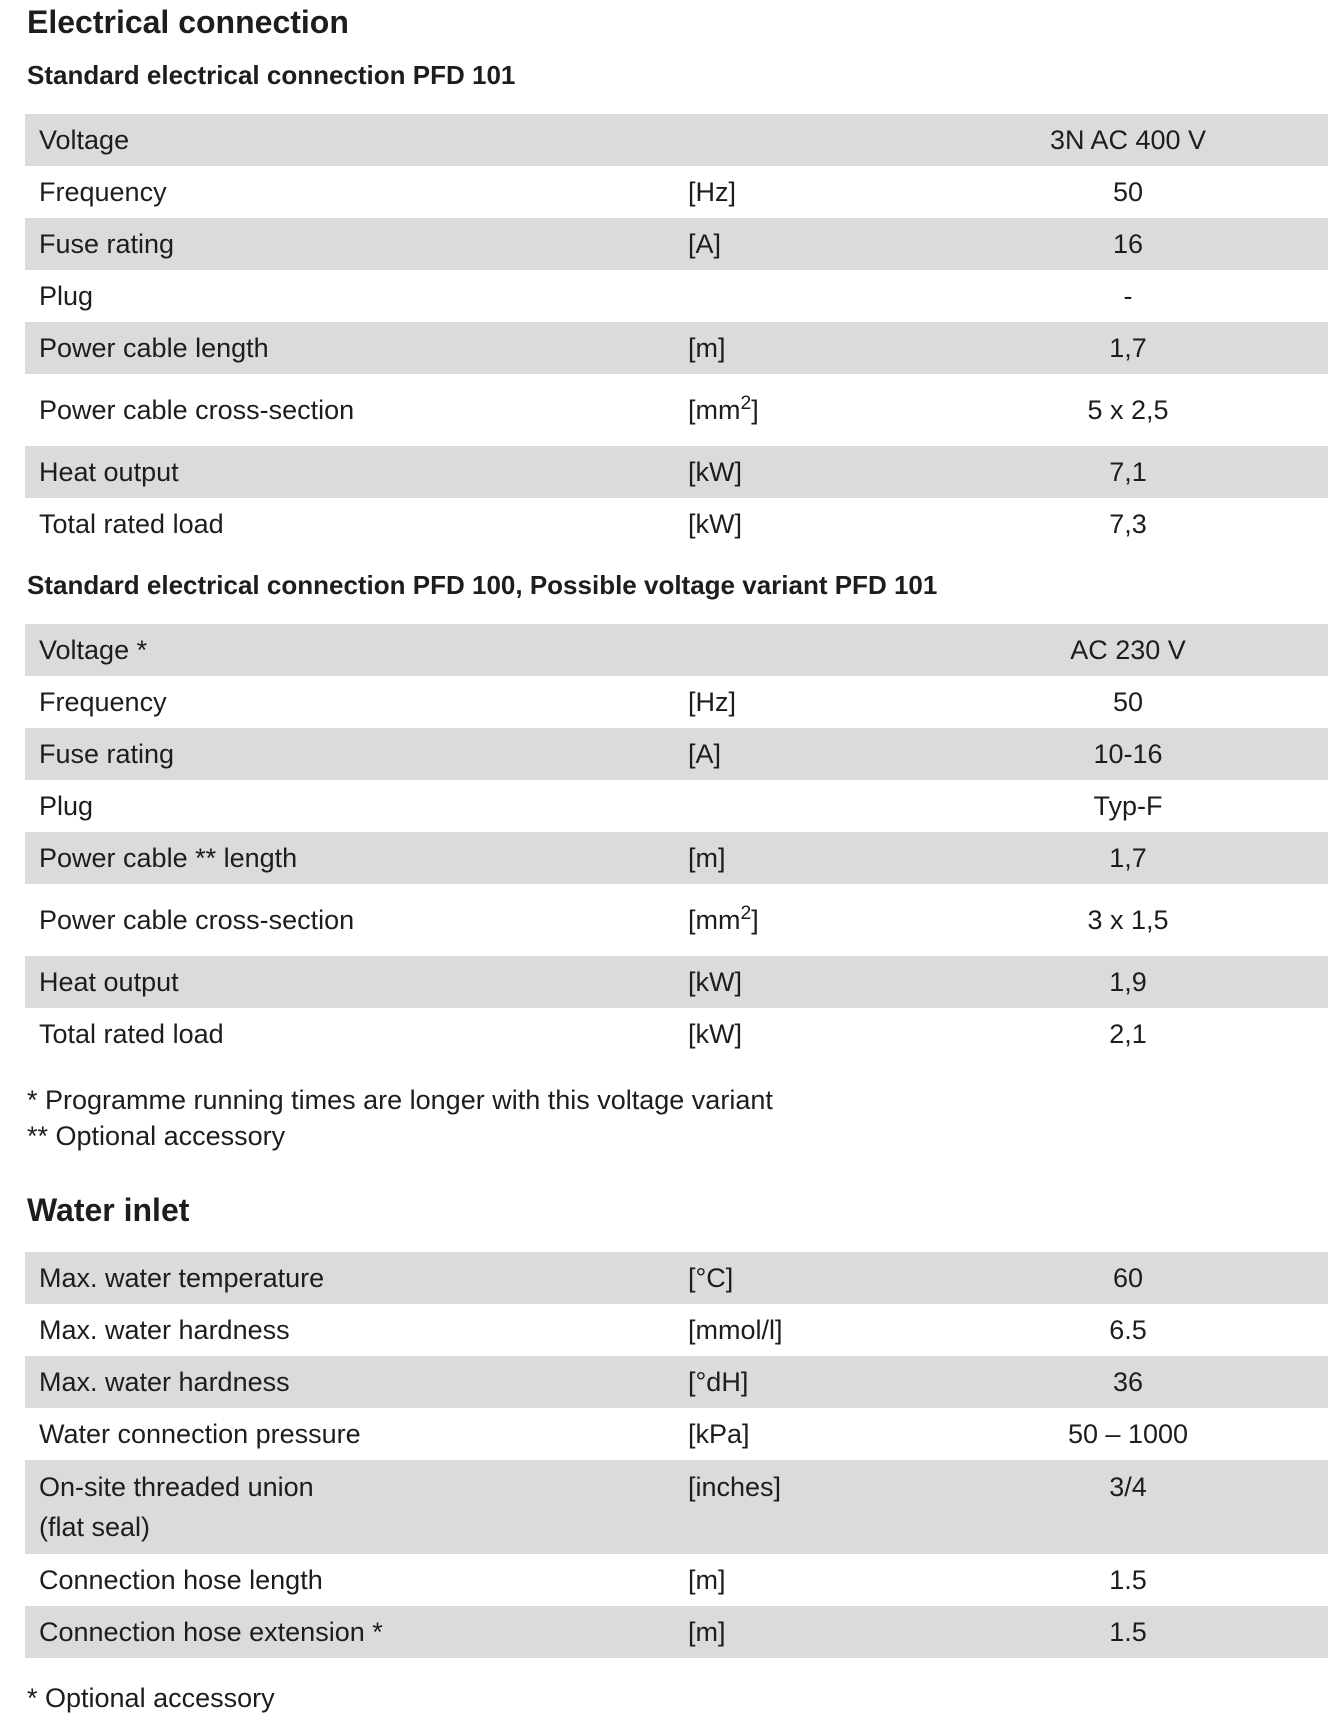  What do you see at coordinates (176, 1487) in the screenshot?
I see `row-label-line1: On-site threaded union` at bounding box center [176, 1487].